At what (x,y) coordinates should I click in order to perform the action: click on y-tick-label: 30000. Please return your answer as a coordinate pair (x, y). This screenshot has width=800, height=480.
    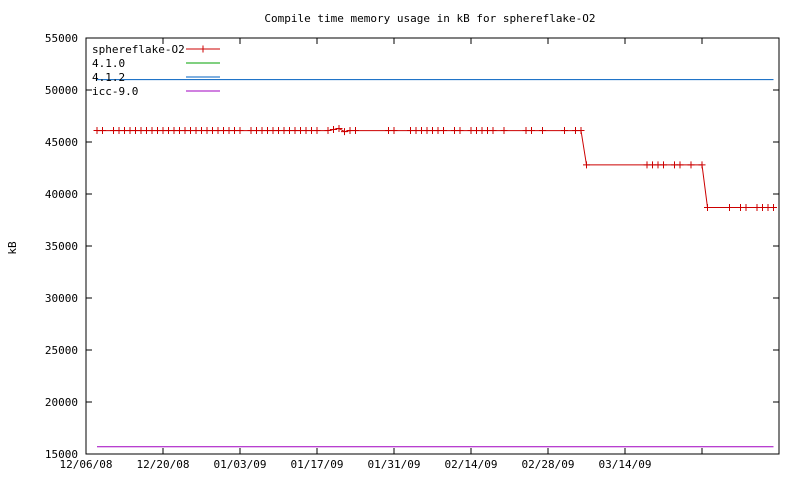
    Looking at the image, I should click on (61, 298).